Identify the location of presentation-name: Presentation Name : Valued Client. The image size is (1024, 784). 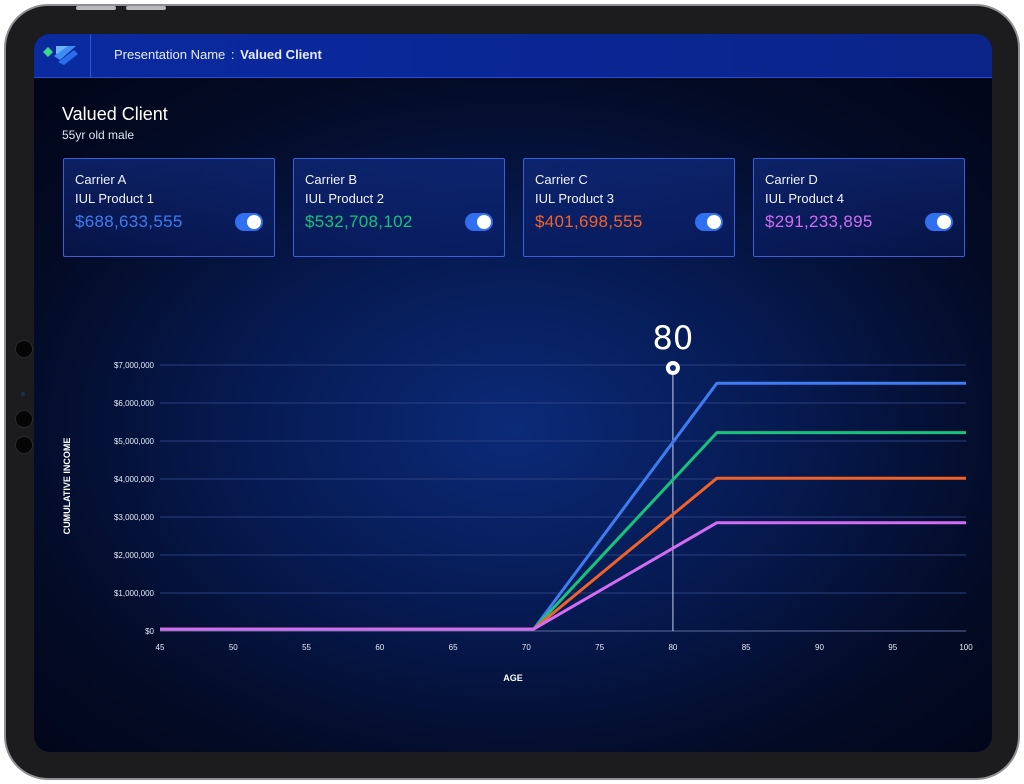
(218, 54).